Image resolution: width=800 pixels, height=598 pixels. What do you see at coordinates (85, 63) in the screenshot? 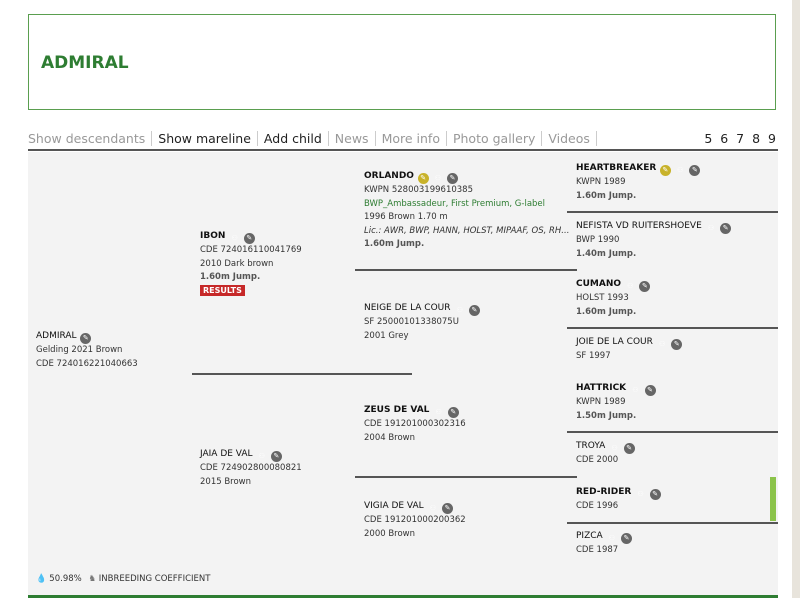
I see `page-title: ADMIRAL` at bounding box center [85, 63].